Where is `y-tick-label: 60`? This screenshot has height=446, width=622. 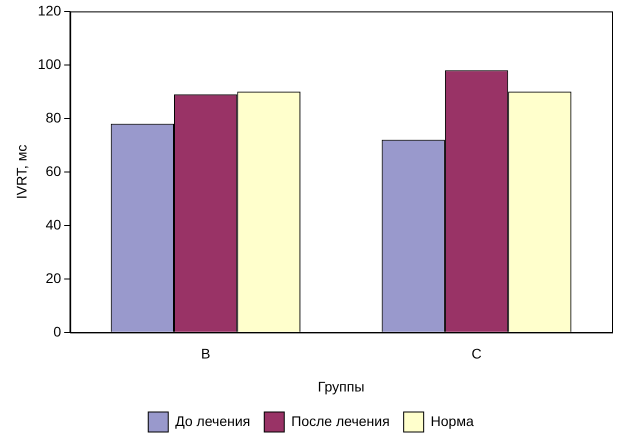
y-tick-label: 60 is located at coordinates (54, 170).